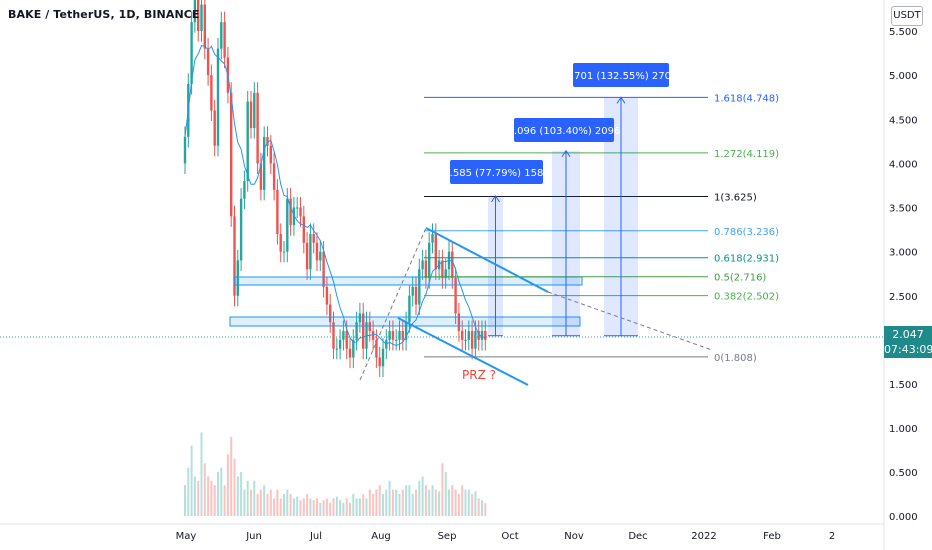  Describe the element at coordinates (832, 536) in the screenshot. I see `x-tick-label: 2` at that location.